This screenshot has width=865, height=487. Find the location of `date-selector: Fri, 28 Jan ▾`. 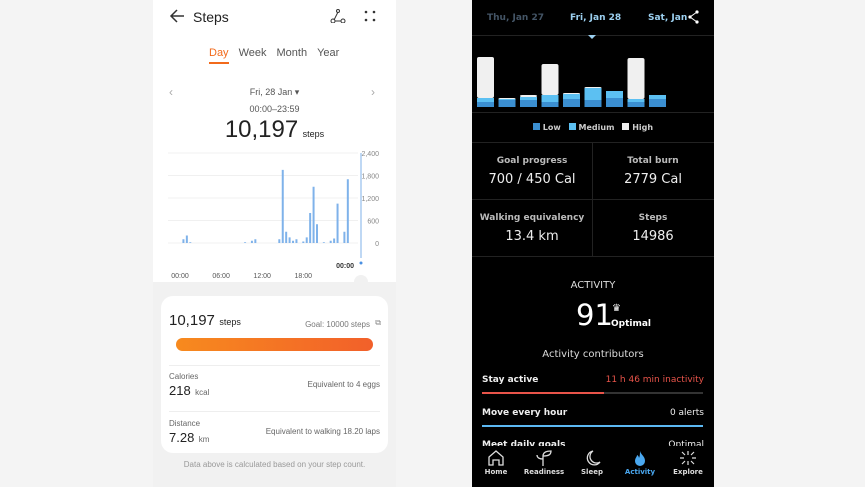

date-selector: Fri, 28 Jan ▾ is located at coordinates (274, 92).